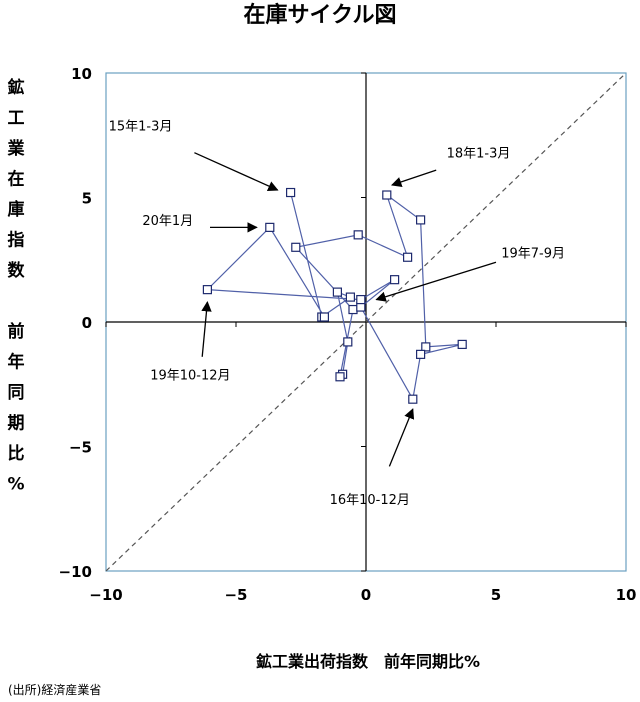 The height and width of the screenshot is (702, 640). What do you see at coordinates (75, 572) in the screenshot?
I see `y-tick-label: −10` at bounding box center [75, 572].